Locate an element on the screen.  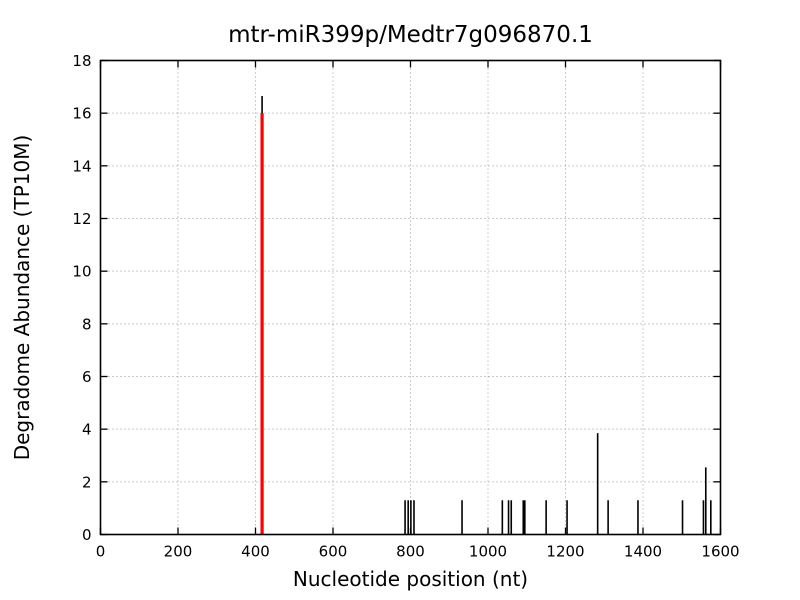
y-tick-label: 0 is located at coordinates (87, 535).